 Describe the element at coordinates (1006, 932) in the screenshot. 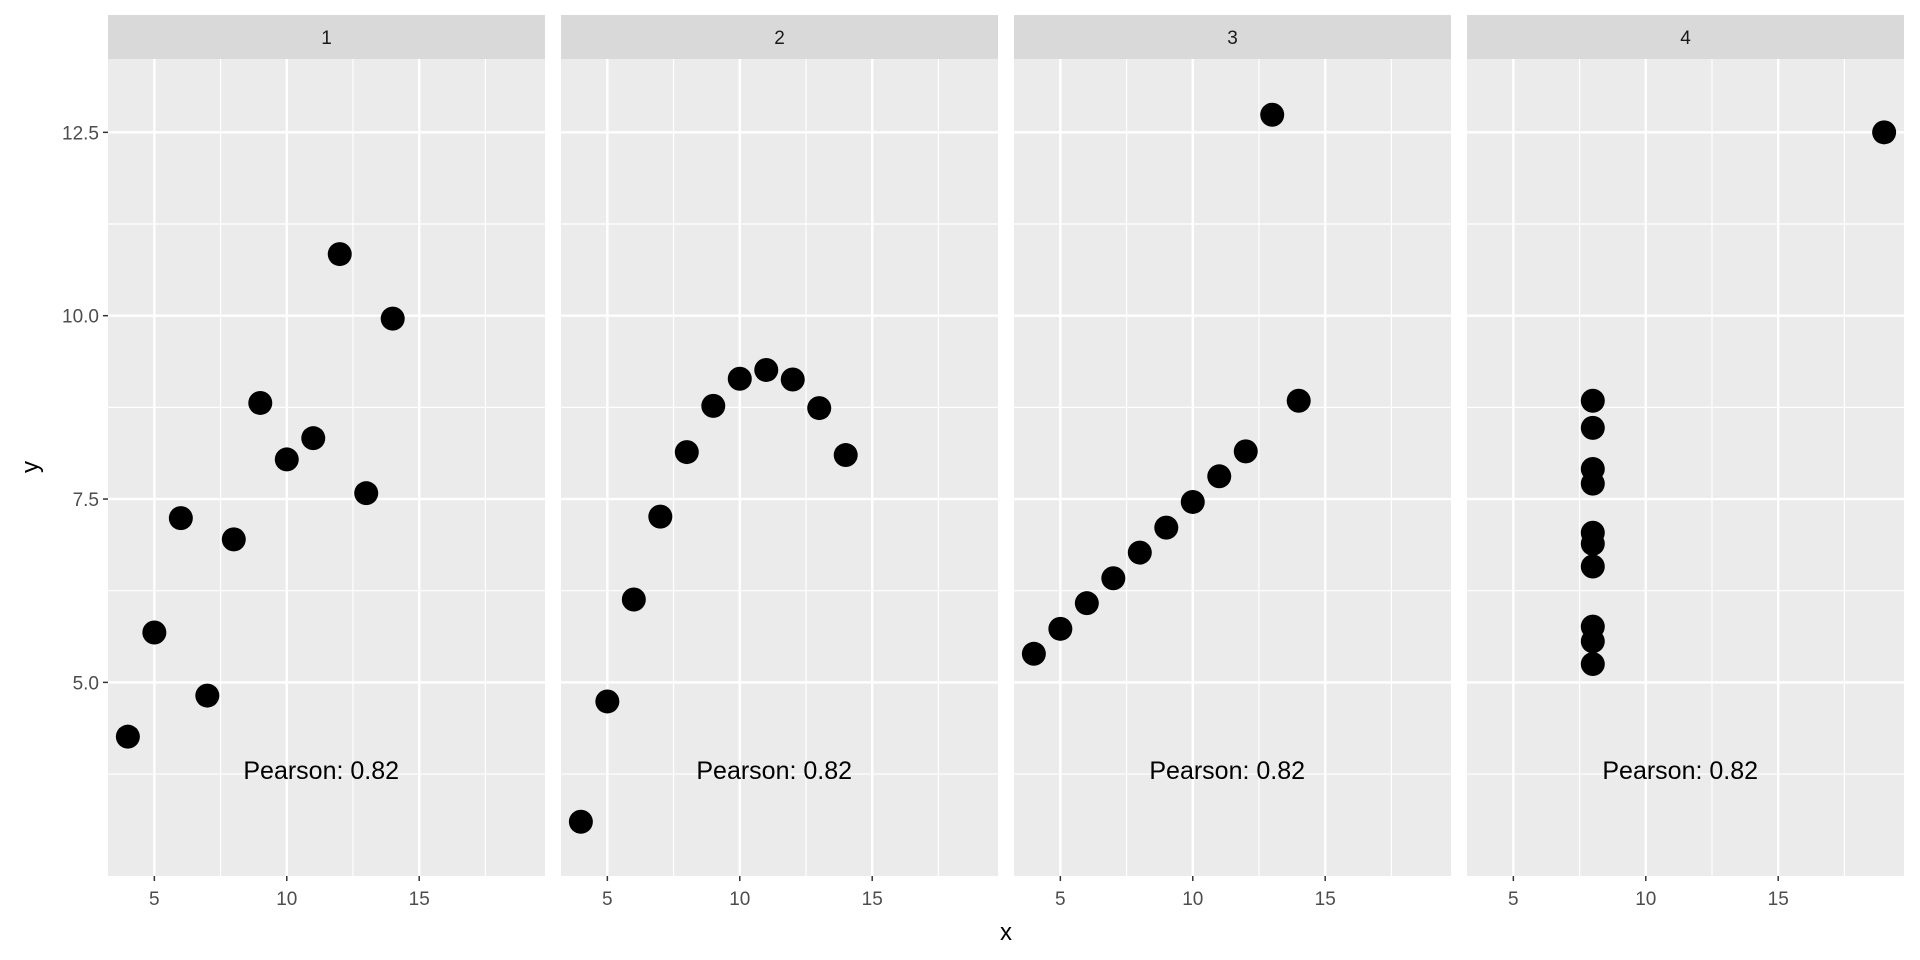

I see `x-axis-title: x` at that location.